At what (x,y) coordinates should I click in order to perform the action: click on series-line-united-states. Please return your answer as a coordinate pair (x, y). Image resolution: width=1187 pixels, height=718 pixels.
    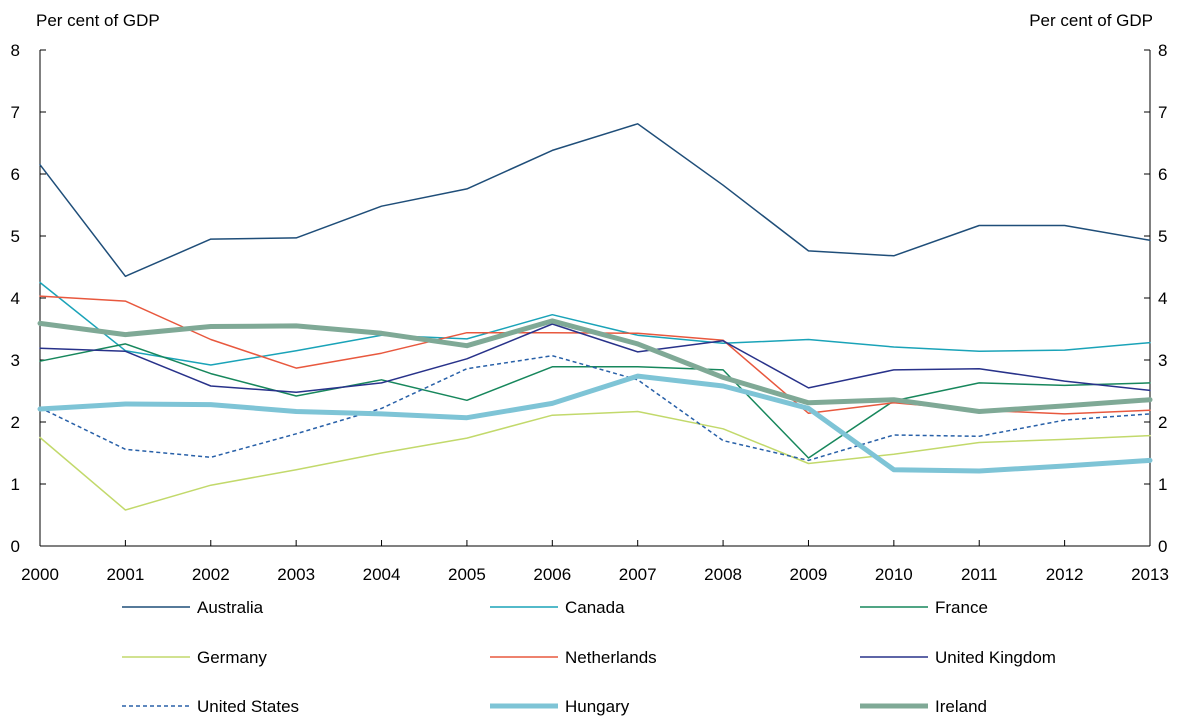
    Looking at the image, I should click on (595, 408).